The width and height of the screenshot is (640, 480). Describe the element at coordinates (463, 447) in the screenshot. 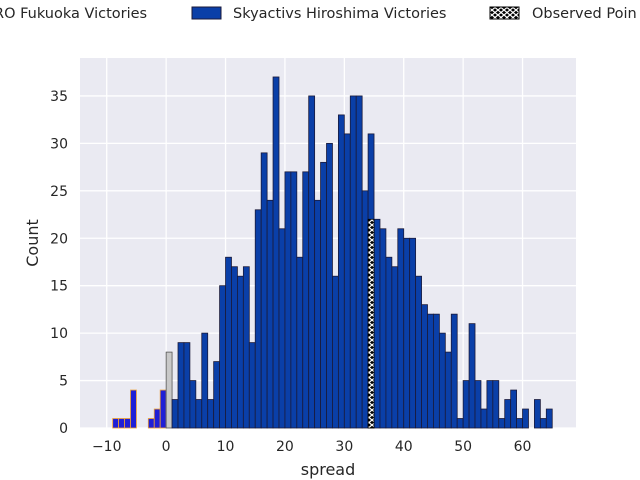

I see `x-tick-label: 50` at that location.